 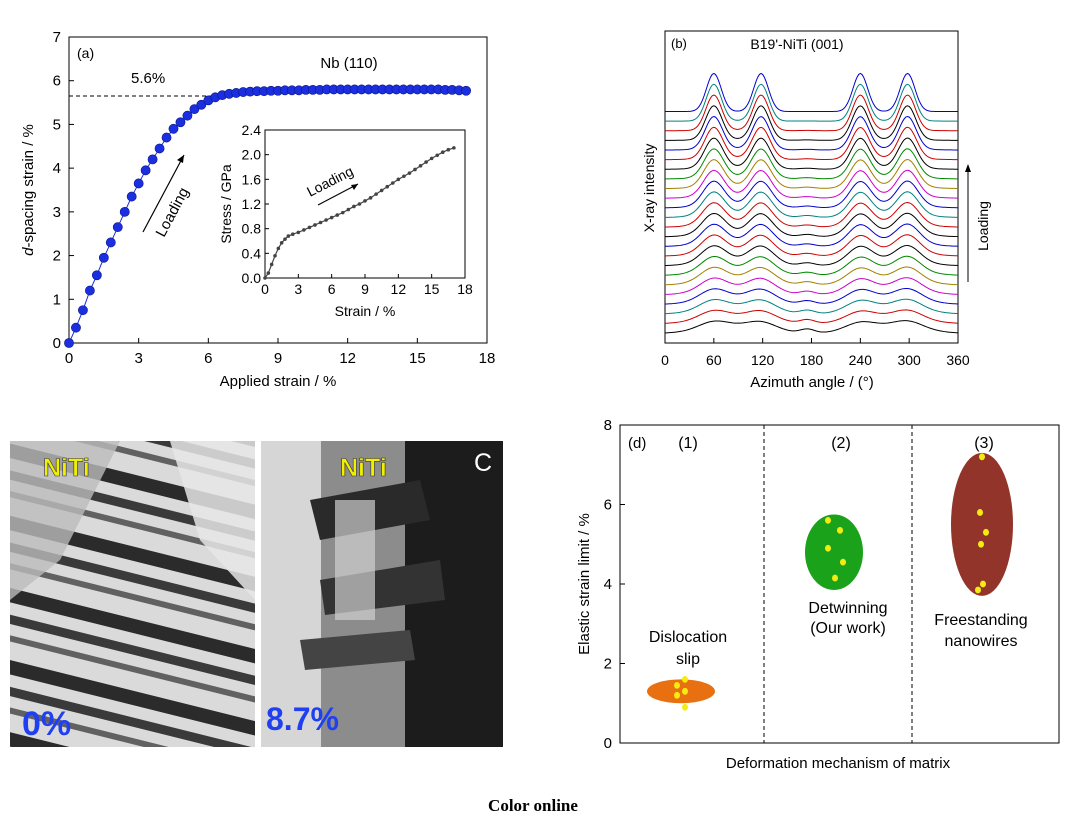 What do you see at coordinates (28, 251) in the screenshot?
I see `panel-a-ylabel-d: d` at bounding box center [28, 251].